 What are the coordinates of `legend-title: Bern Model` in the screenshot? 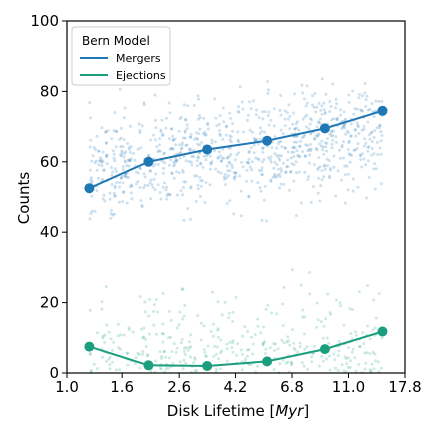 It's located at (116, 41).